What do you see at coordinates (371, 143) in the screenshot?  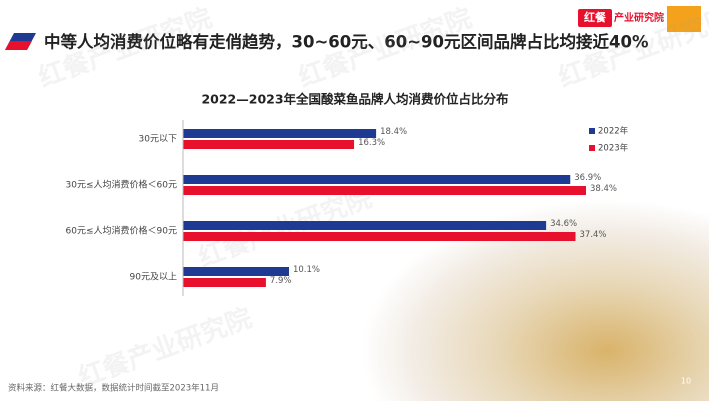 I see `value-label: 16.3%` at bounding box center [371, 143].